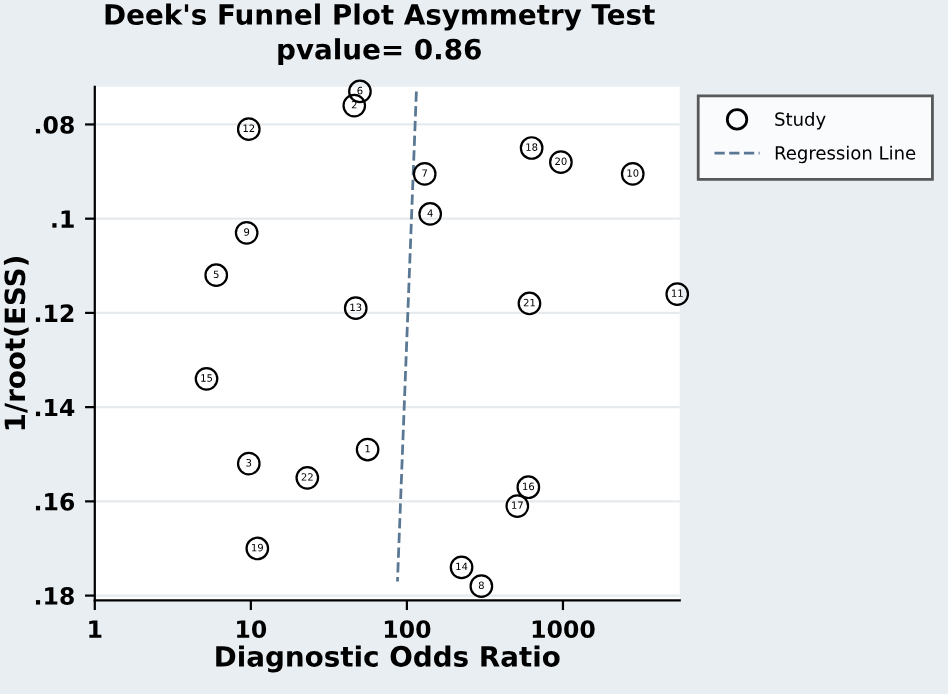 This screenshot has width=948, height=694. Describe the element at coordinates (407, 629) in the screenshot. I see `x-tick-label: 100` at that location.